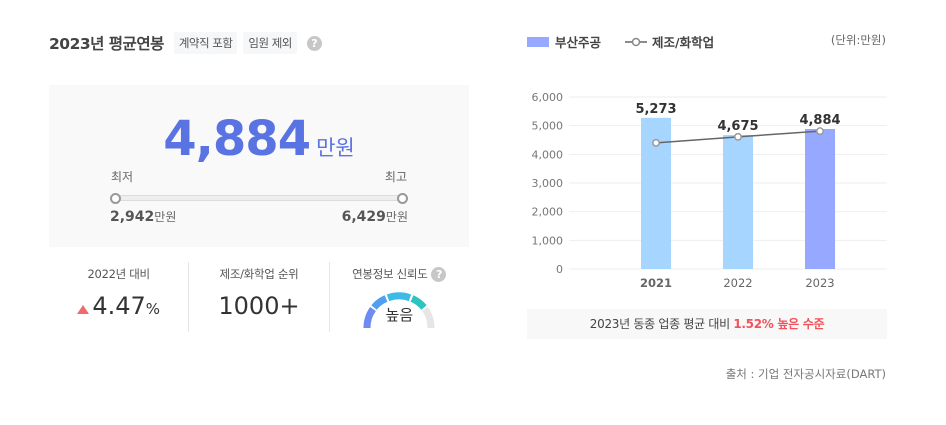 The image size is (946, 425). Describe the element at coordinates (779, 324) in the screenshot. I see `comparison-highlight: 1.52% 높은 수준` at that location.